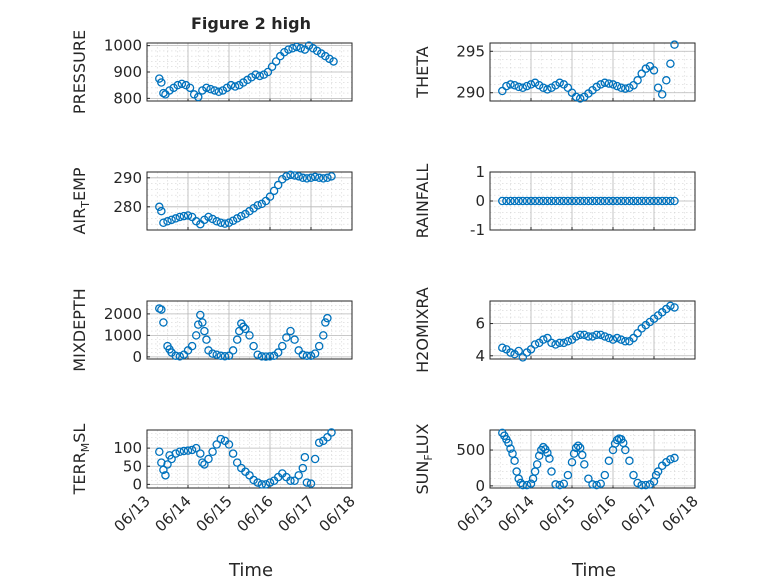 The image size is (778, 583). I want to click on x-axis-label-left: Time, so click(250, 570).